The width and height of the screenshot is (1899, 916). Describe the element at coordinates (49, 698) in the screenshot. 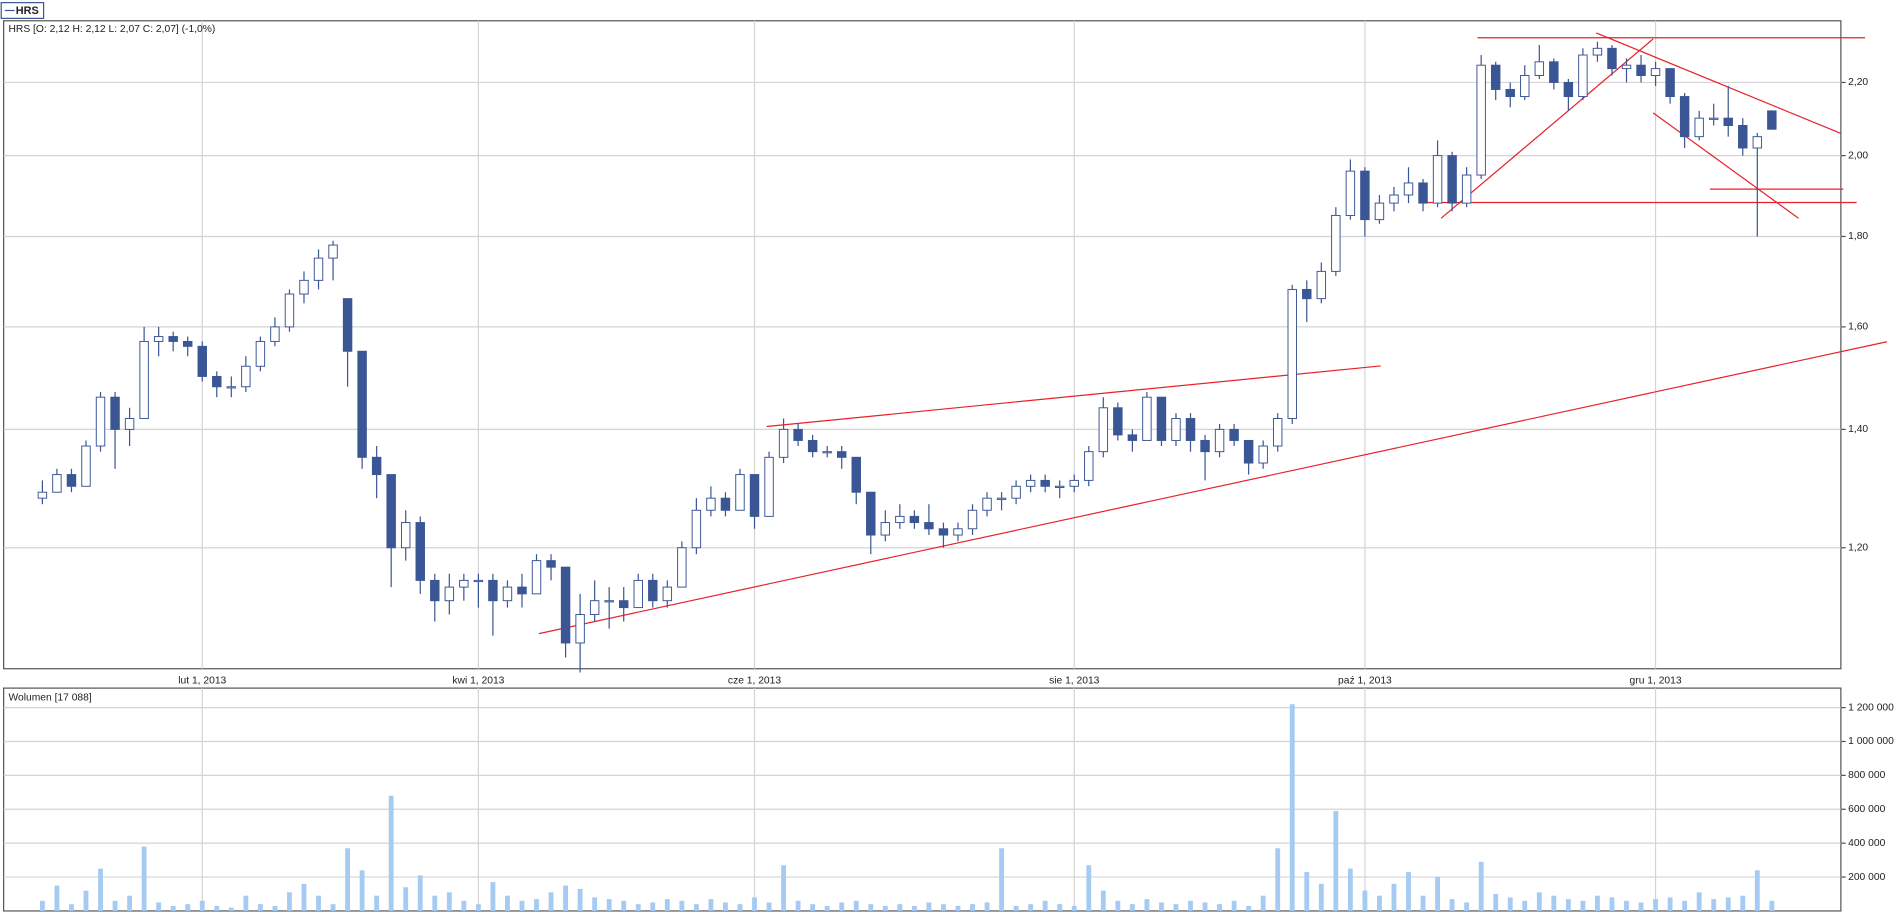

I see `volume-title: Wolumen [17 088]` at that location.